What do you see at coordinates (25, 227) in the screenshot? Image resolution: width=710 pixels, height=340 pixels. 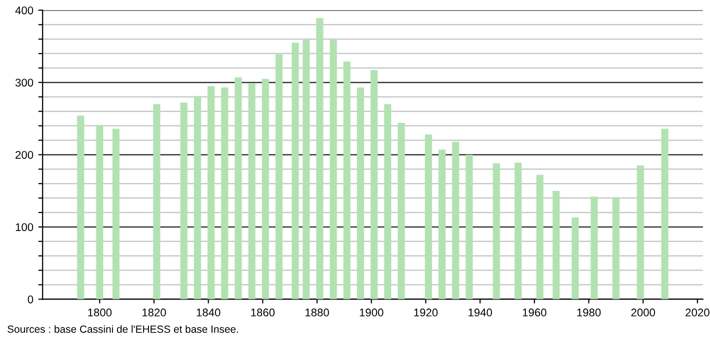 I see `y-tick-label: 100` at bounding box center [25, 227].